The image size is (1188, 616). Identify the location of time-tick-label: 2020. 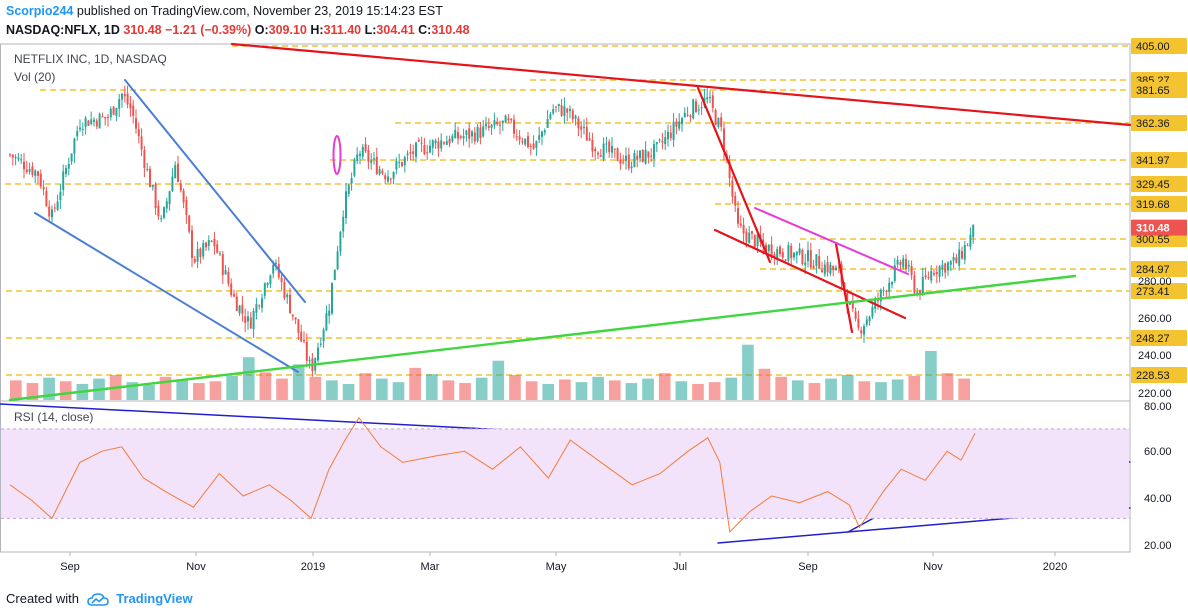
(1055, 567).